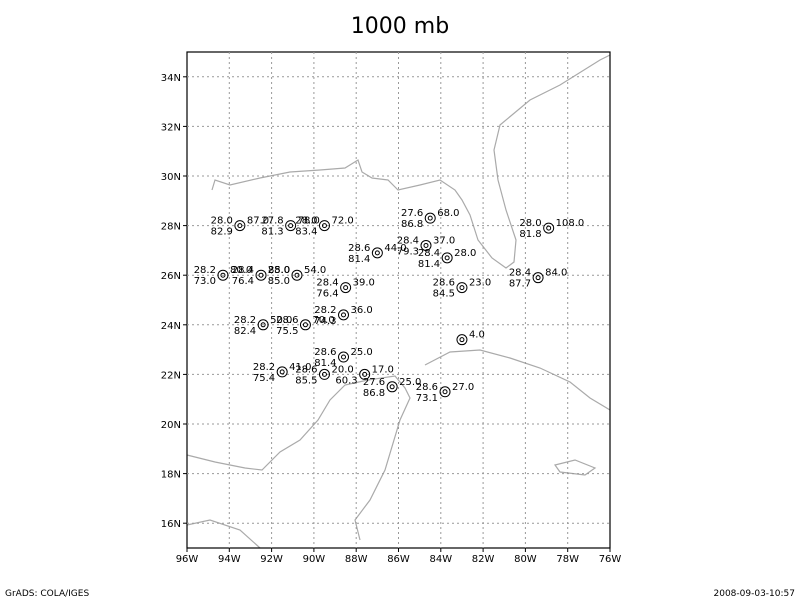 The image size is (800, 600). I want to click on station-value: 41.0, so click(300, 367).